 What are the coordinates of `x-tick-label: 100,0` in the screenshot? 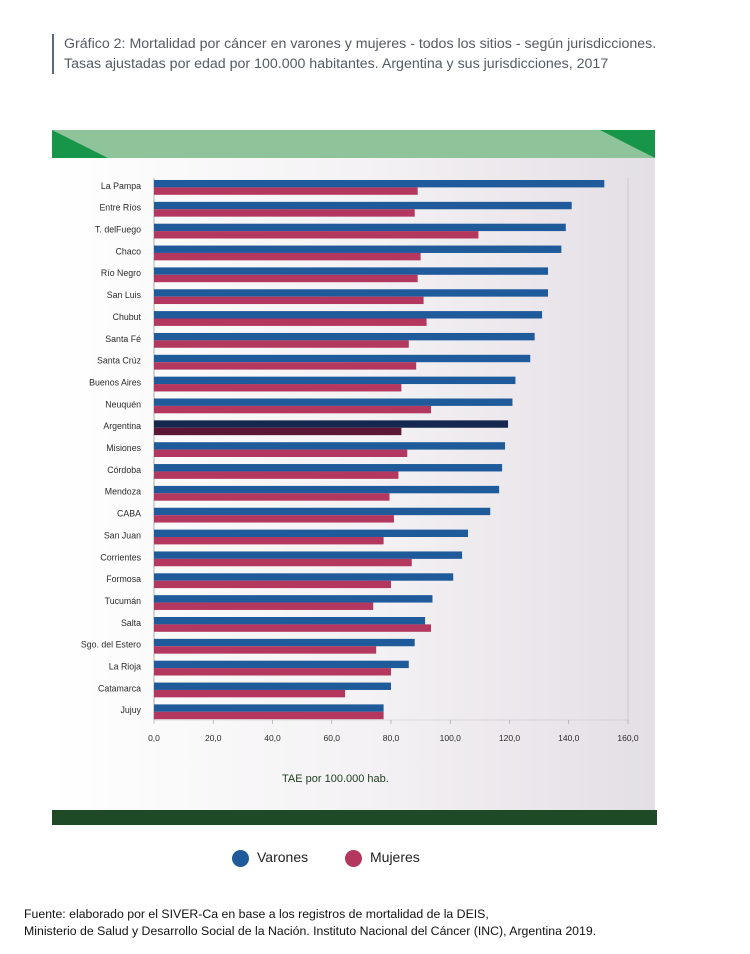 It's located at (451, 738).